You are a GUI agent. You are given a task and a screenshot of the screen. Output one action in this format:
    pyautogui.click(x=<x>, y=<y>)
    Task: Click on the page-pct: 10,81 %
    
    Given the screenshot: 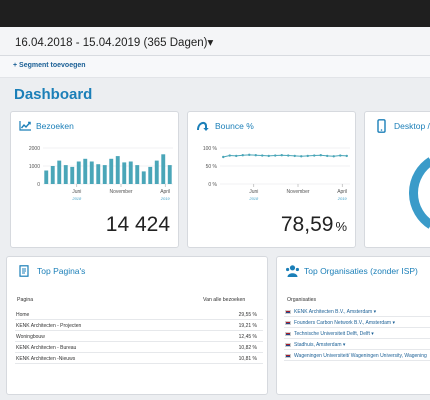 What is the action you would take?
    pyautogui.click(x=247, y=359)
    